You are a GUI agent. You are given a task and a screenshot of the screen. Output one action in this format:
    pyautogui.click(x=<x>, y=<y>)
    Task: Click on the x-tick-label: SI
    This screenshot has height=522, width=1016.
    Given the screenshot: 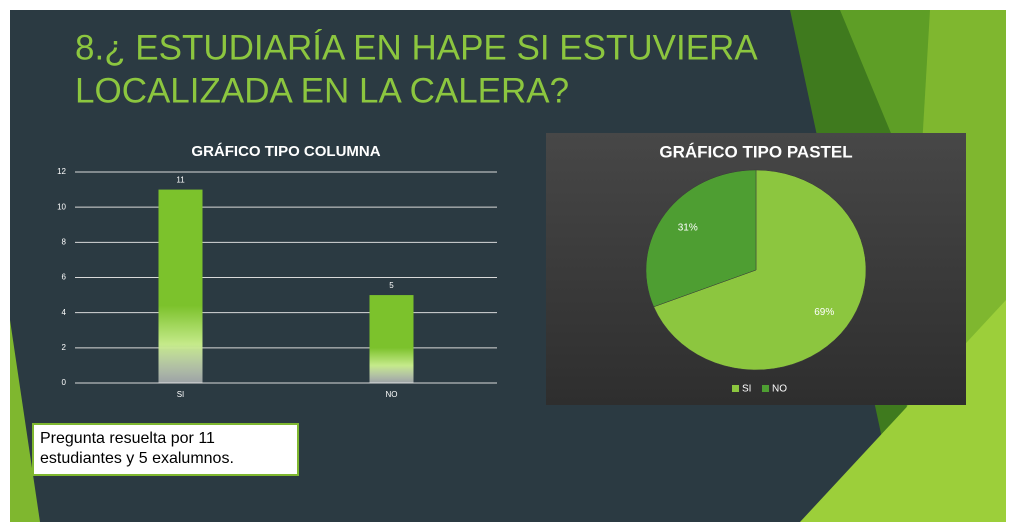 What is the action you would take?
    pyautogui.click(x=181, y=394)
    